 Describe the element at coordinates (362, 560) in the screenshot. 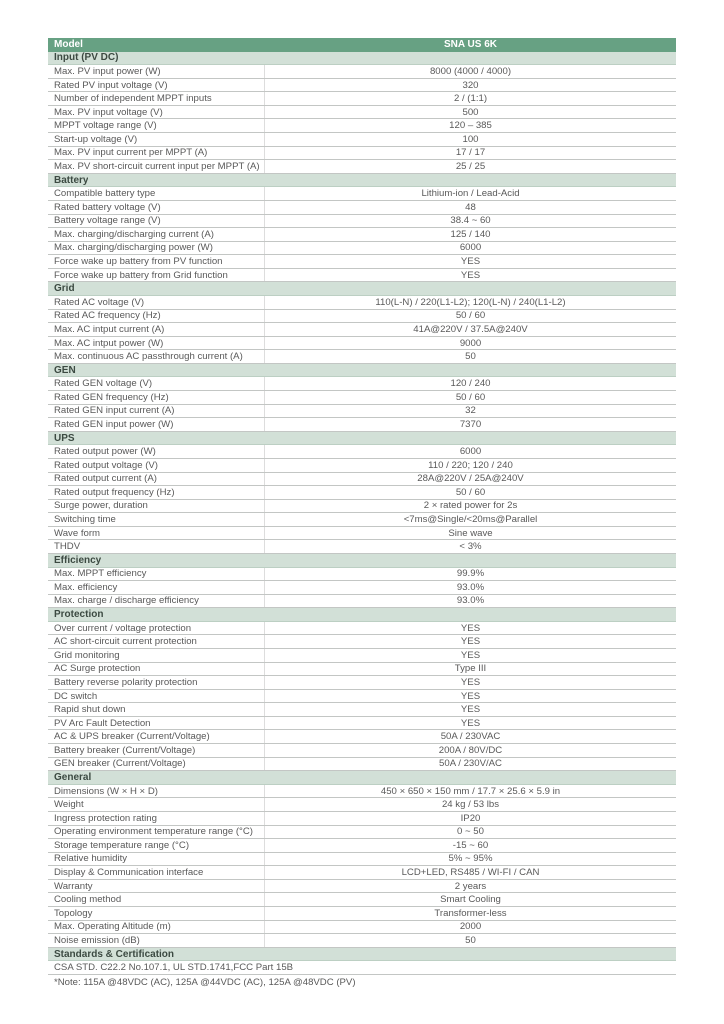

I see `section-header-row: Efficiency` at that location.